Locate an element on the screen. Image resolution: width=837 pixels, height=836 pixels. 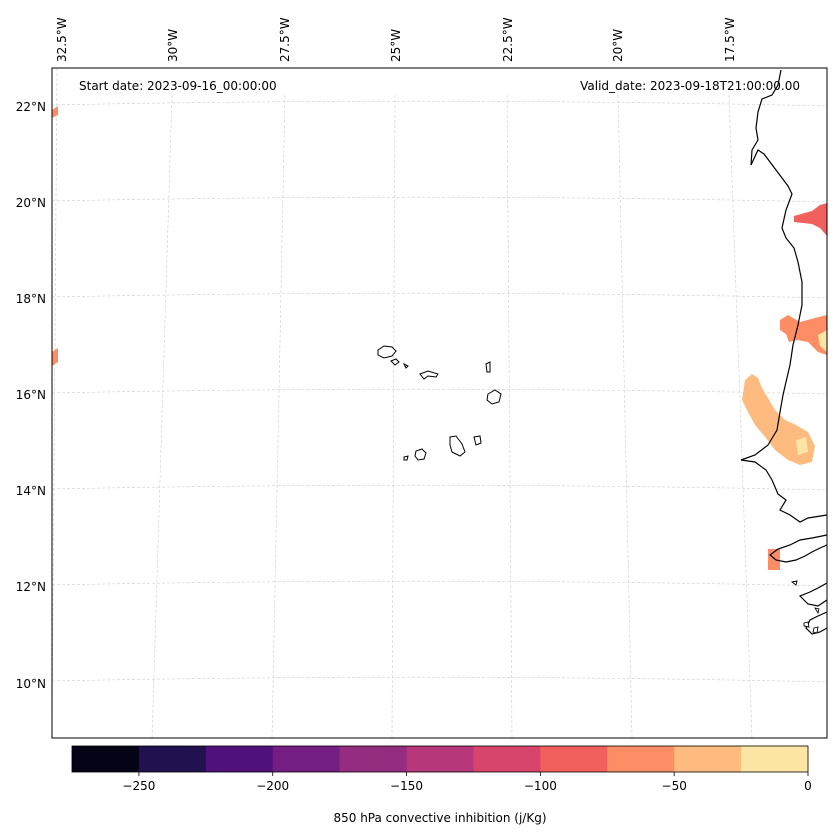
colorbar-tick-label: 0 is located at coordinates (808, 786).